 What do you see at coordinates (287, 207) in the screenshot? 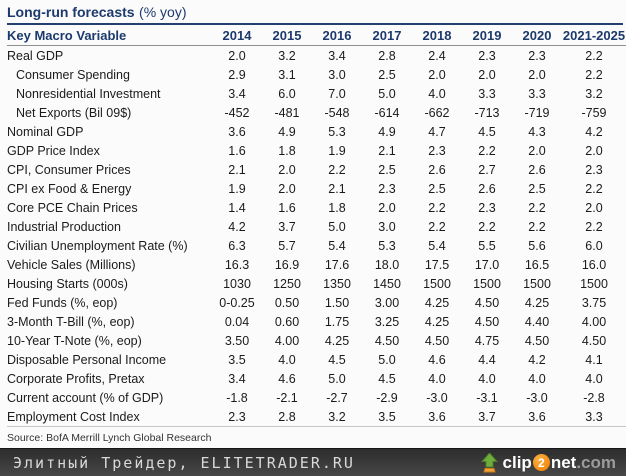
I see `cell-value: 1.6` at bounding box center [287, 207].